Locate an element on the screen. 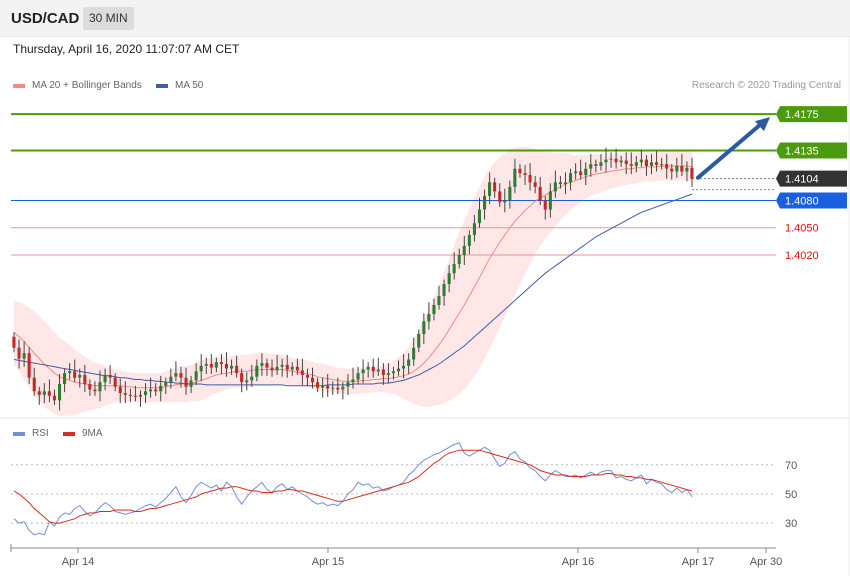  x-tick-label: Apr 14 is located at coordinates (78, 562).